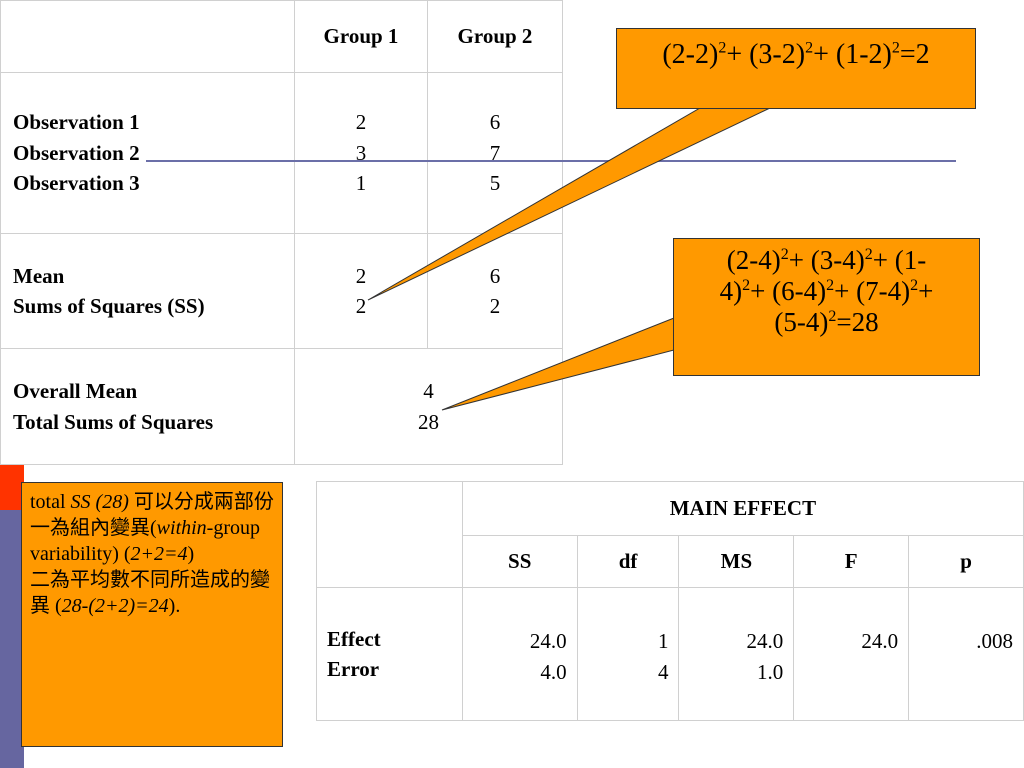  What do you see at coordinates (361, 275) in the screenshot?
I see `g1-mean: 2` at bounding box center [361, 275].